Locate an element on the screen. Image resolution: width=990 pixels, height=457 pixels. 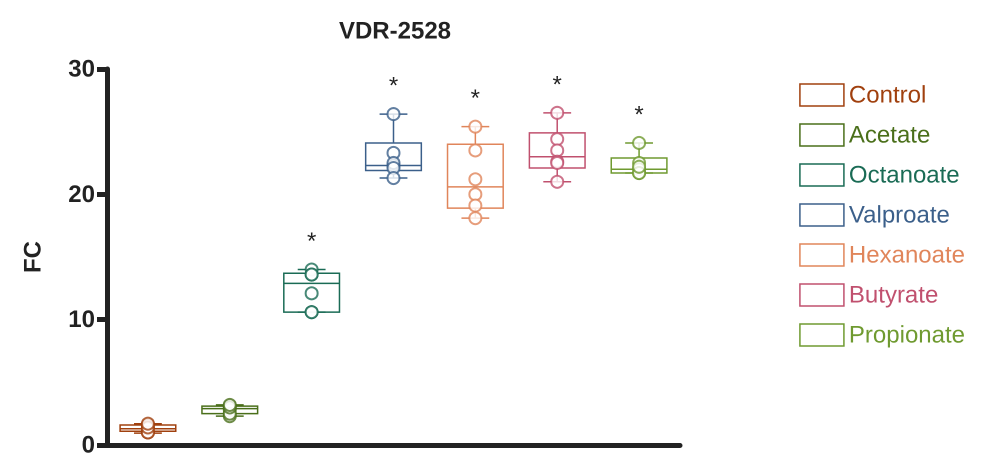
legend-label: Valproate is located at coordinates (899, 215).